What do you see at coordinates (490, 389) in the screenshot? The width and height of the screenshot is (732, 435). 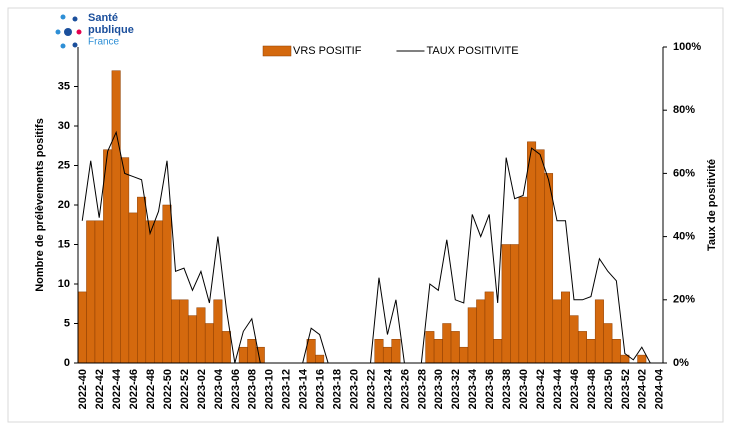 I see `x-tick-label: 2023-36` at bounding box center [490, 389].